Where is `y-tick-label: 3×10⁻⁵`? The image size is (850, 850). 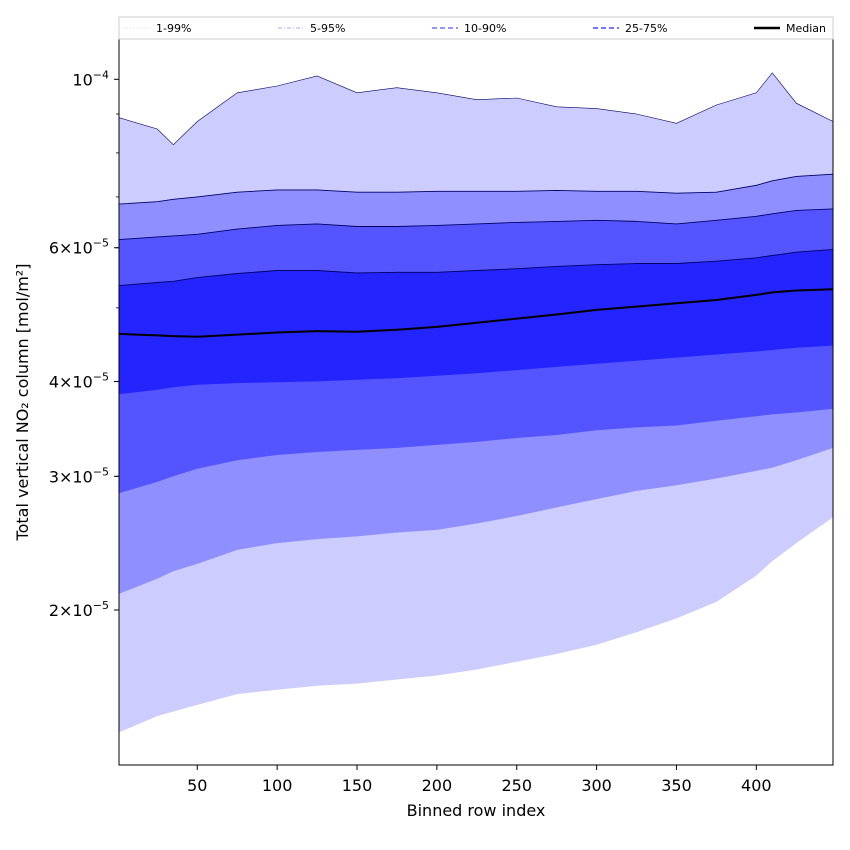 y-tick-label: 3×10⁻⁵ is located at coordinates (79, 475).